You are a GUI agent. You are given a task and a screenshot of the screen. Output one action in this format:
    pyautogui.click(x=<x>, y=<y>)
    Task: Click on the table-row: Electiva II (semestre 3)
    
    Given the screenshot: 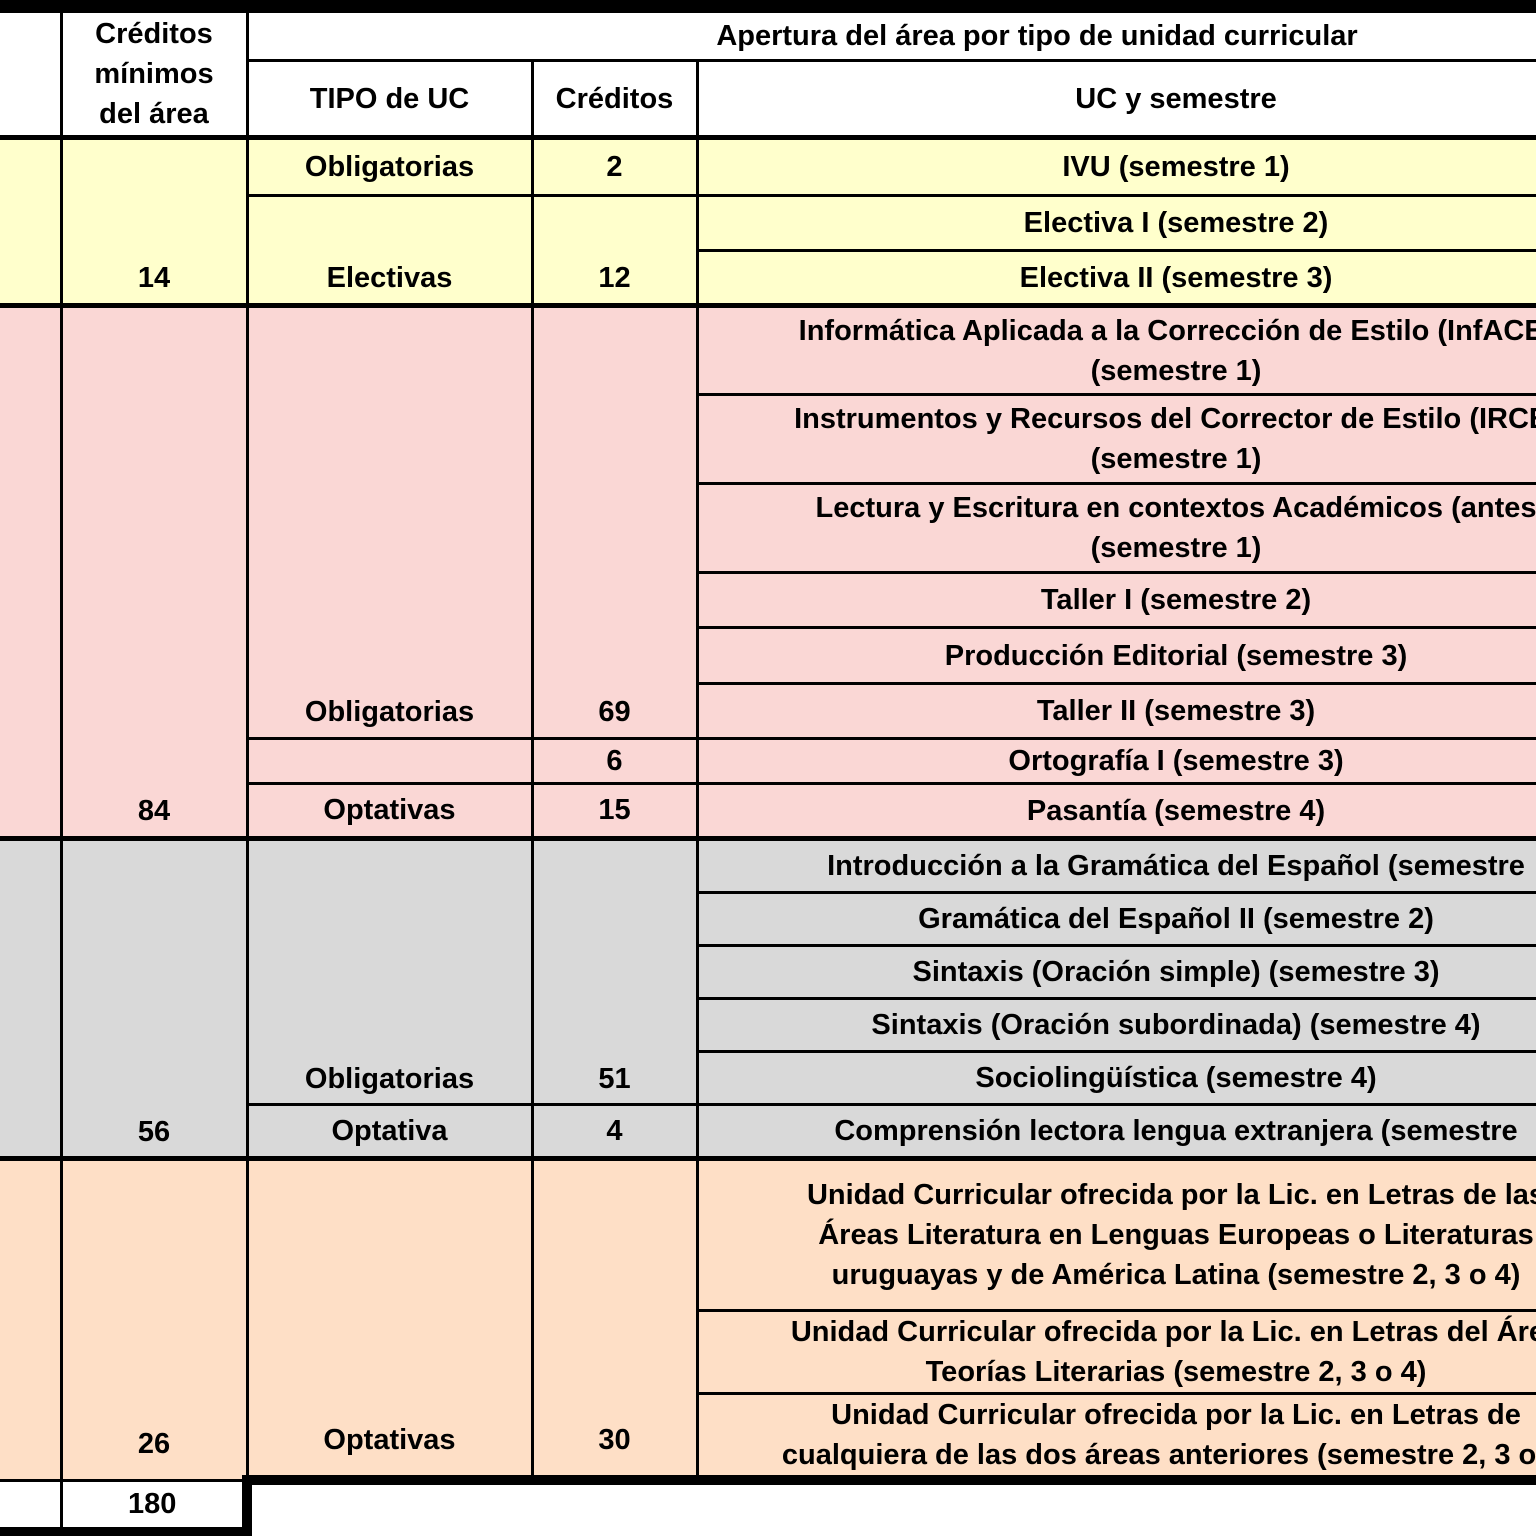 What is the action you would take?
    pyautogui.click(x=768, y=278)
    